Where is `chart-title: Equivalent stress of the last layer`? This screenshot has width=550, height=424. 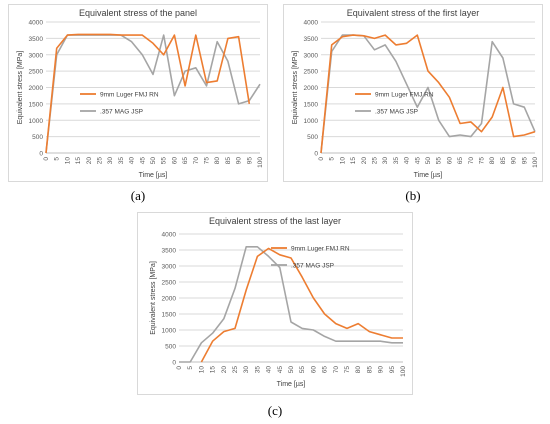
chart-title: Equivalent stress of the last layer is located at coordinates (275, 221).